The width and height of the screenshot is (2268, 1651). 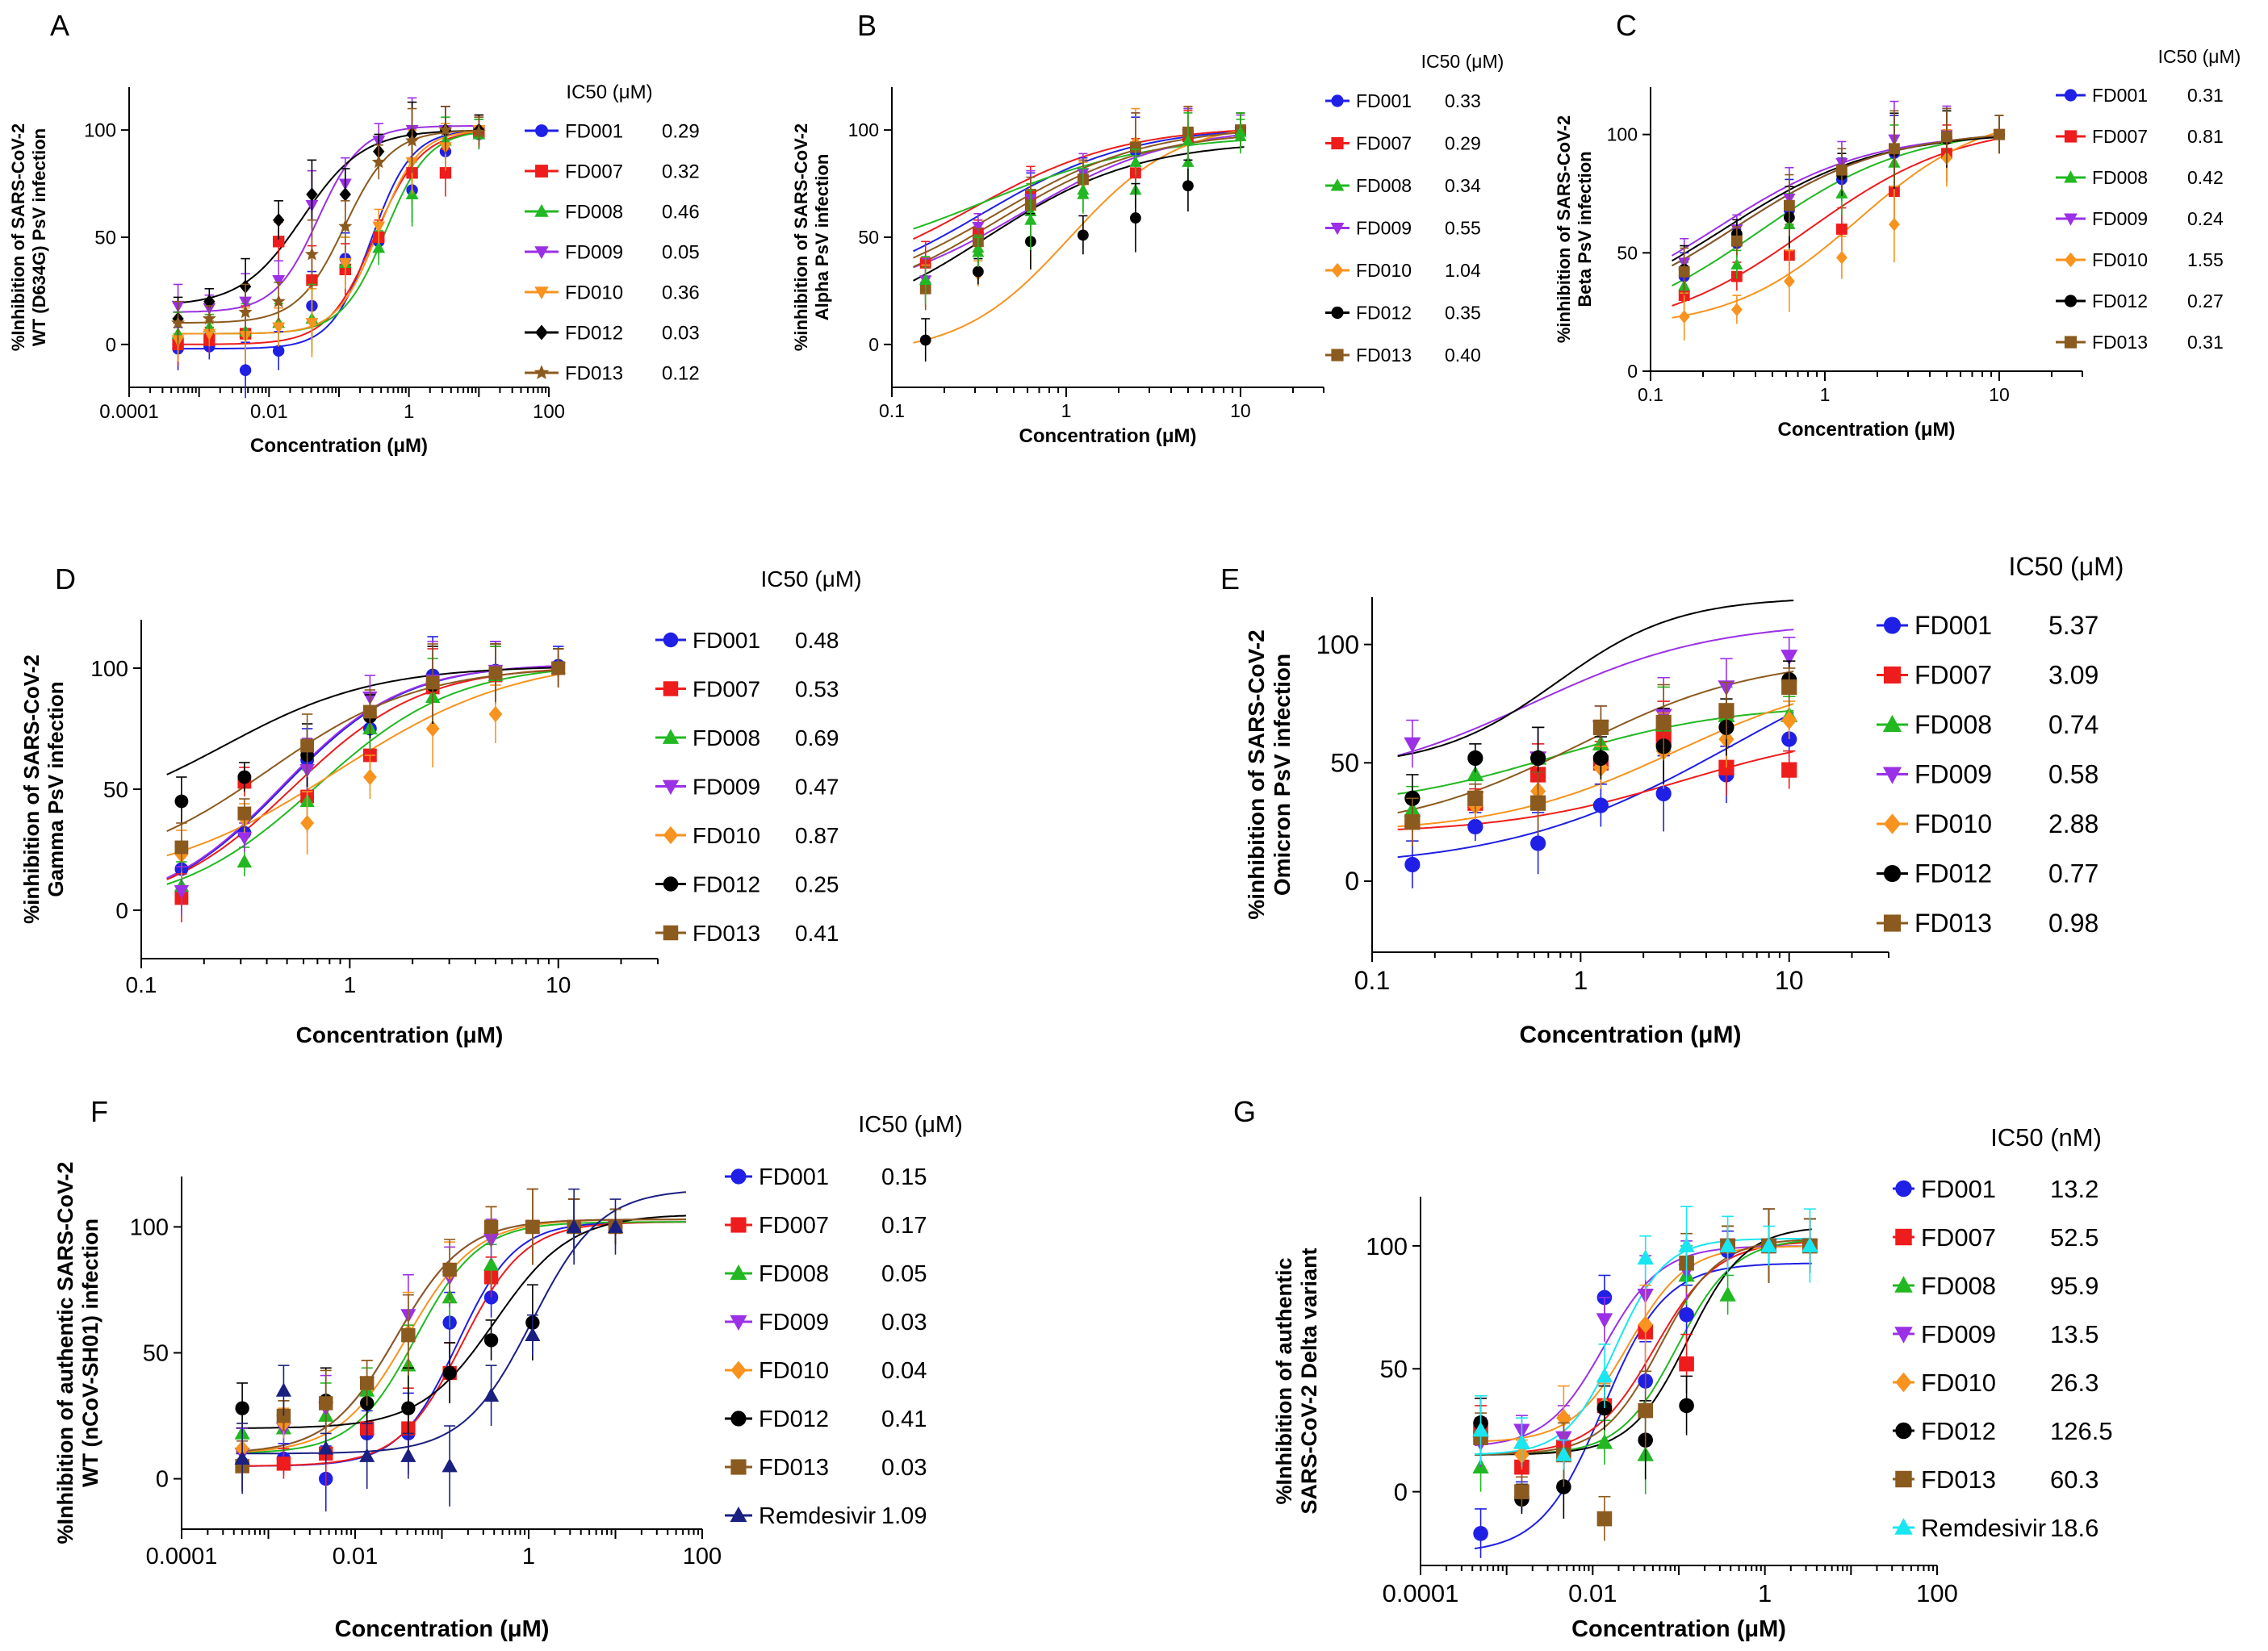 I want to click on y-axis-title-line2: Gamma PsV infection, so click(x=56, y=789).